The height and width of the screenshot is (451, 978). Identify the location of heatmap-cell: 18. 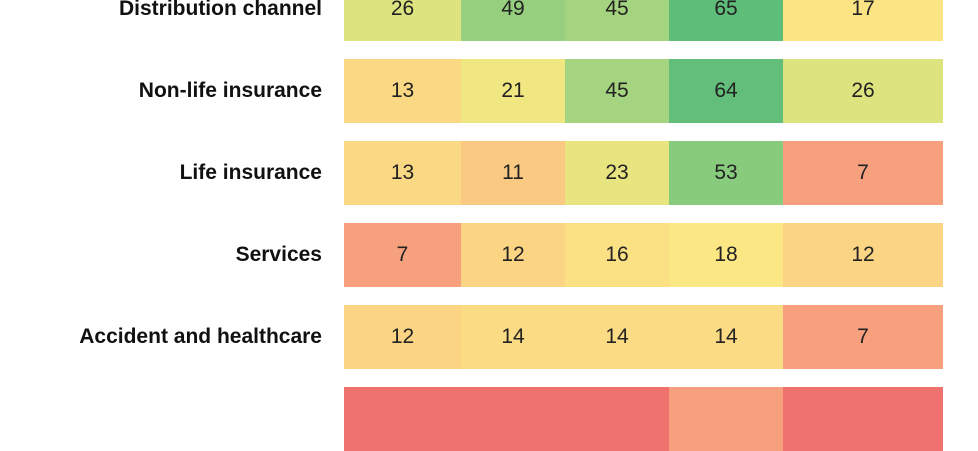
(726, 255).